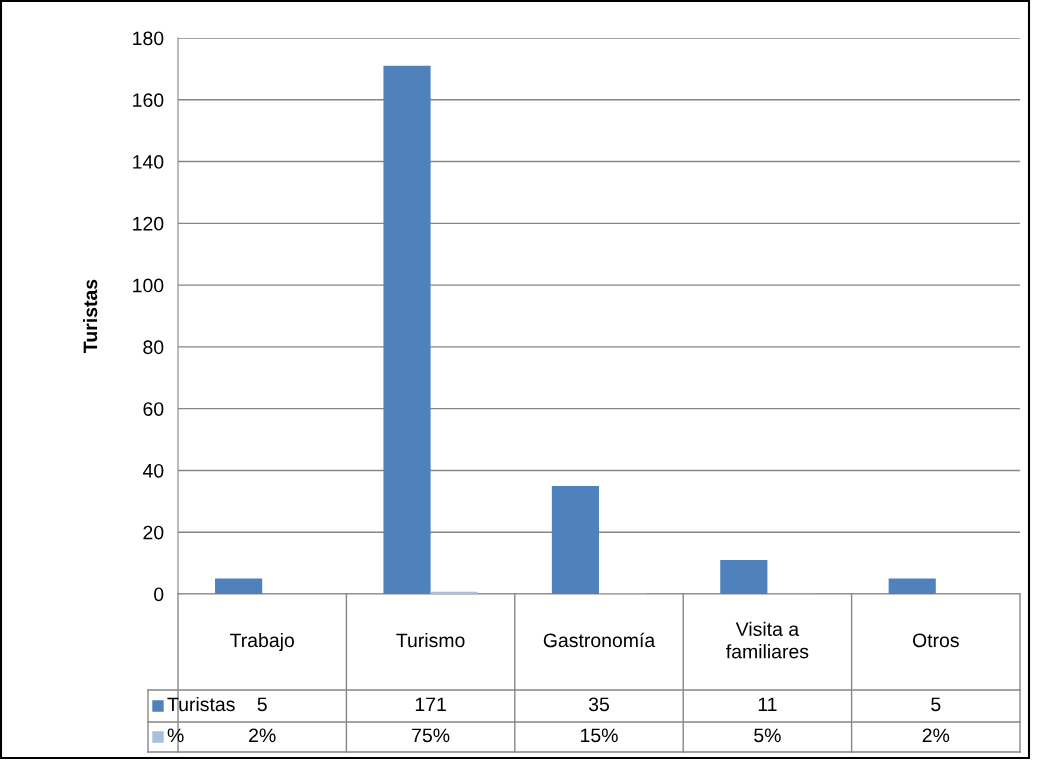 This screenshot has height=760, width=1040. What do you see at coordinates (430, 704) in the screenshot?
I see `data-label: 171` at bounding box center [430, 704].